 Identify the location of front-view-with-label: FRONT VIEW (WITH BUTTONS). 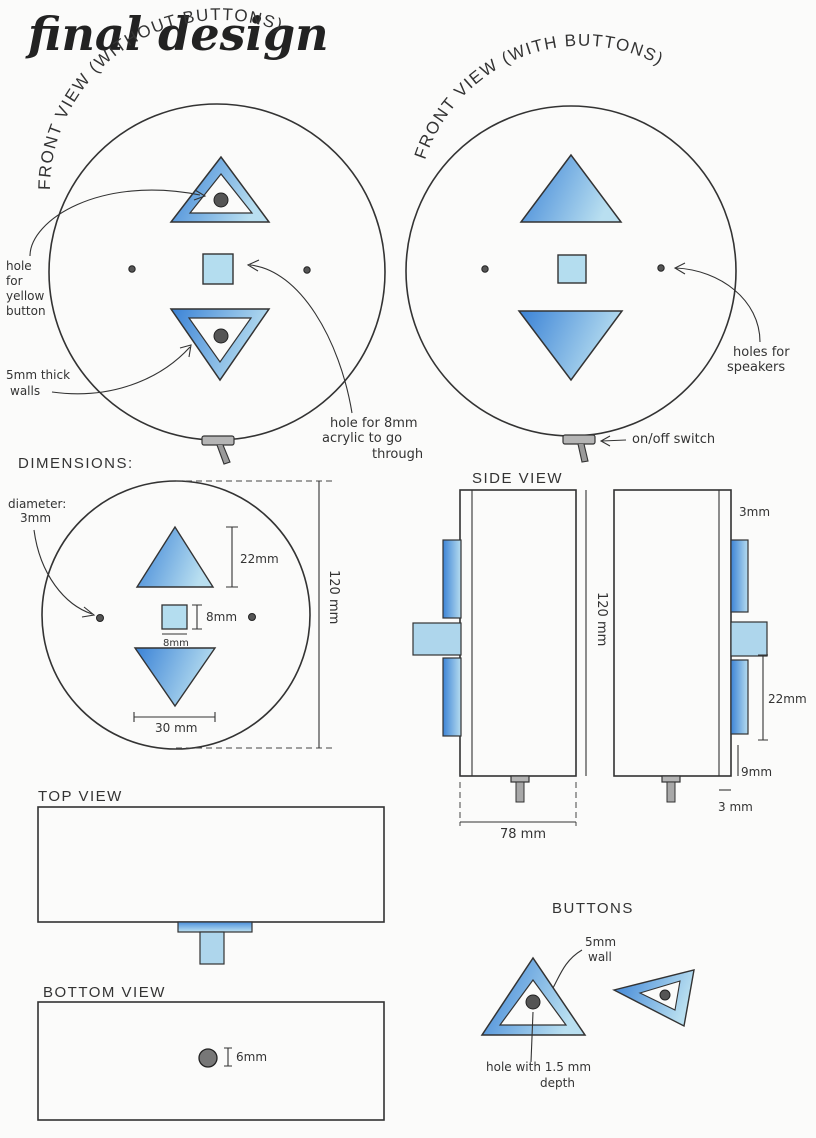
(539, 96).